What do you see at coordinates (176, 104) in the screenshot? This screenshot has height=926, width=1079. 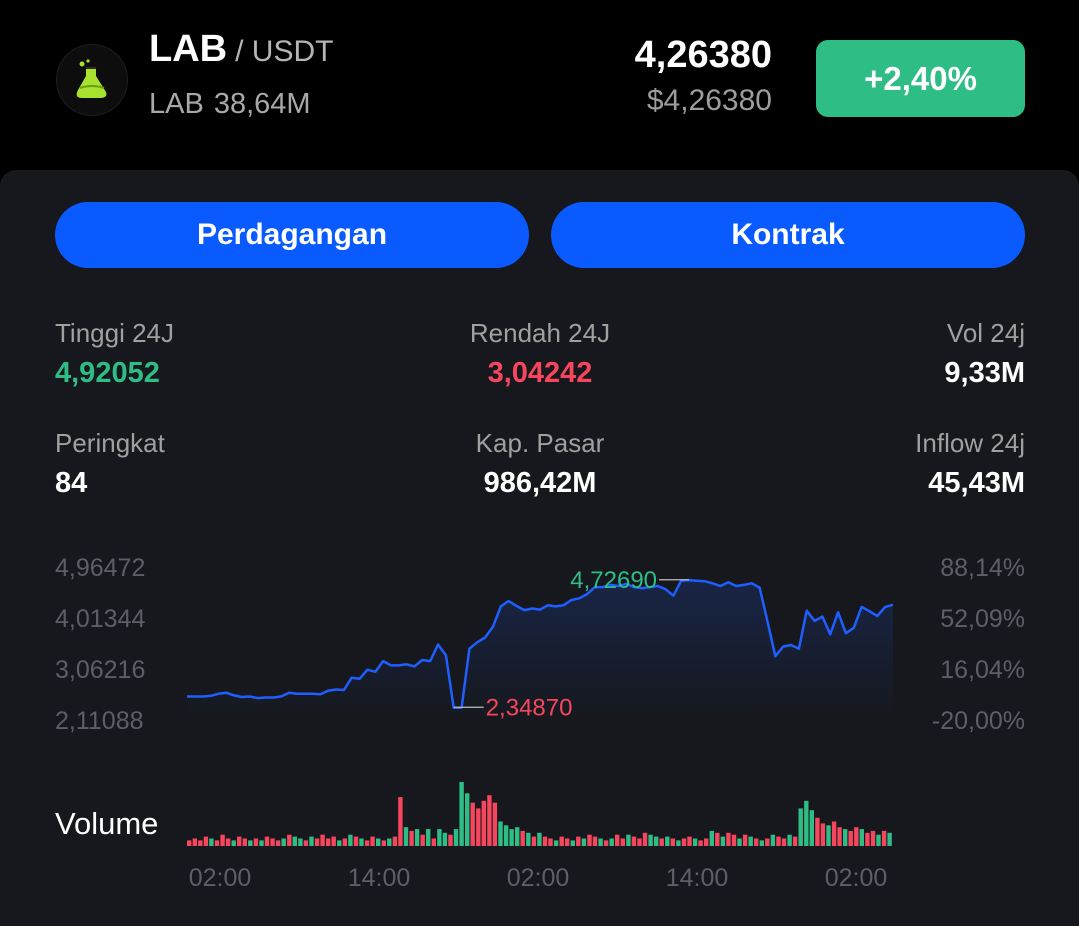 I see `supply-symbol: LAB` at bounding box center [176, 104].